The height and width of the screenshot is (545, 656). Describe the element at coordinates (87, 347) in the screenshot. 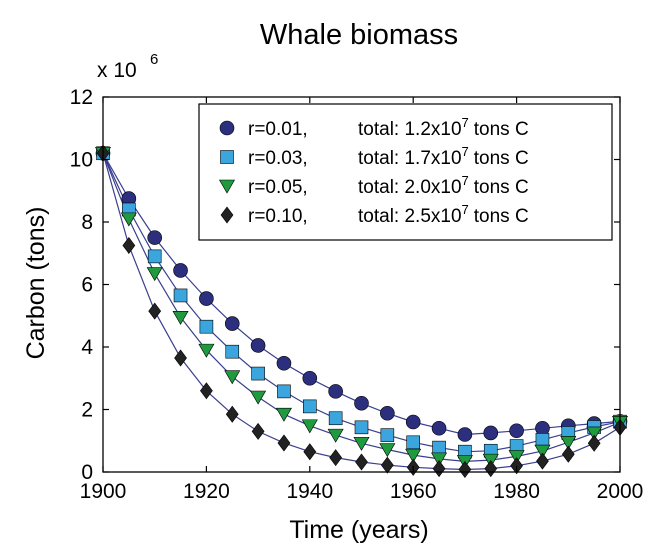

I see `y-tick-label: 4` at that location.